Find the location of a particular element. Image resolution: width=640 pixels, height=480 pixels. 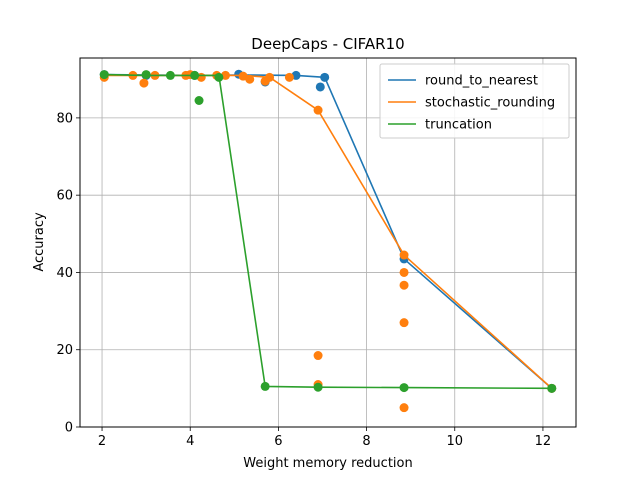

chart-title: DeepCaps - CIFAR10 is located at coordinates (327, 44).